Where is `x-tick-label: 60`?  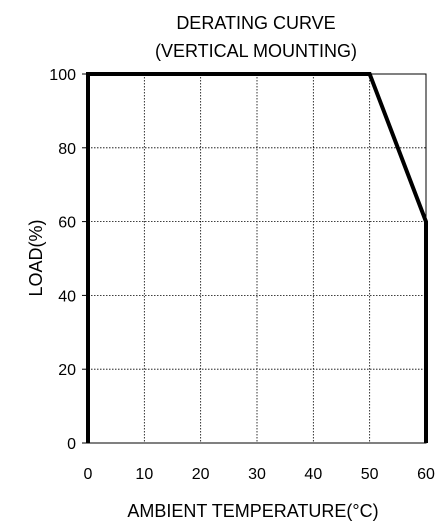 x-tick-label: 60 is located at coordinates (426, 474).